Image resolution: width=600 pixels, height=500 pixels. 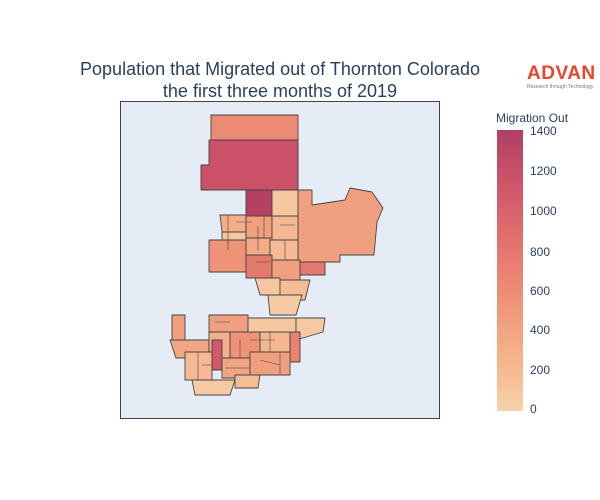 What do you see at coordinates (543, 131) in the screenshot?
I see `colorbar-tick-1400: 1400` at bounding box center [543, 131].